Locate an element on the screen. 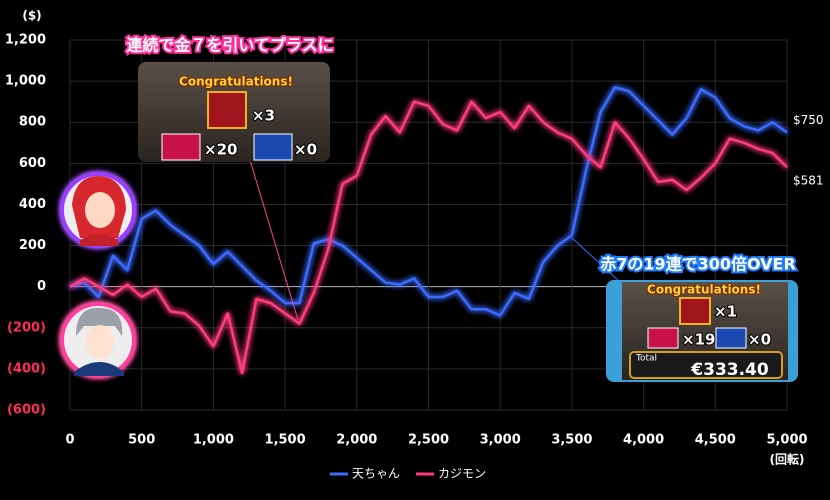 The height and width of the screenshot is (500, 830). y-tick-label: 400 is located at coordinates (32, 204).